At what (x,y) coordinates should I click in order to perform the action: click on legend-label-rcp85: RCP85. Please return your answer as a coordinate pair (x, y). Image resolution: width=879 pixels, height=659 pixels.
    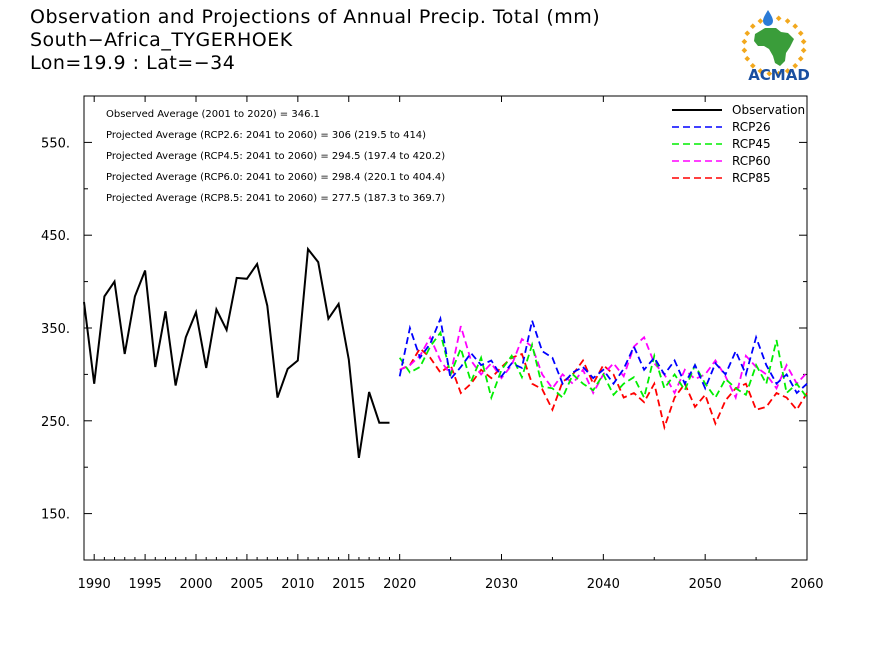
    Looking at the image, I should click on (751, 178).